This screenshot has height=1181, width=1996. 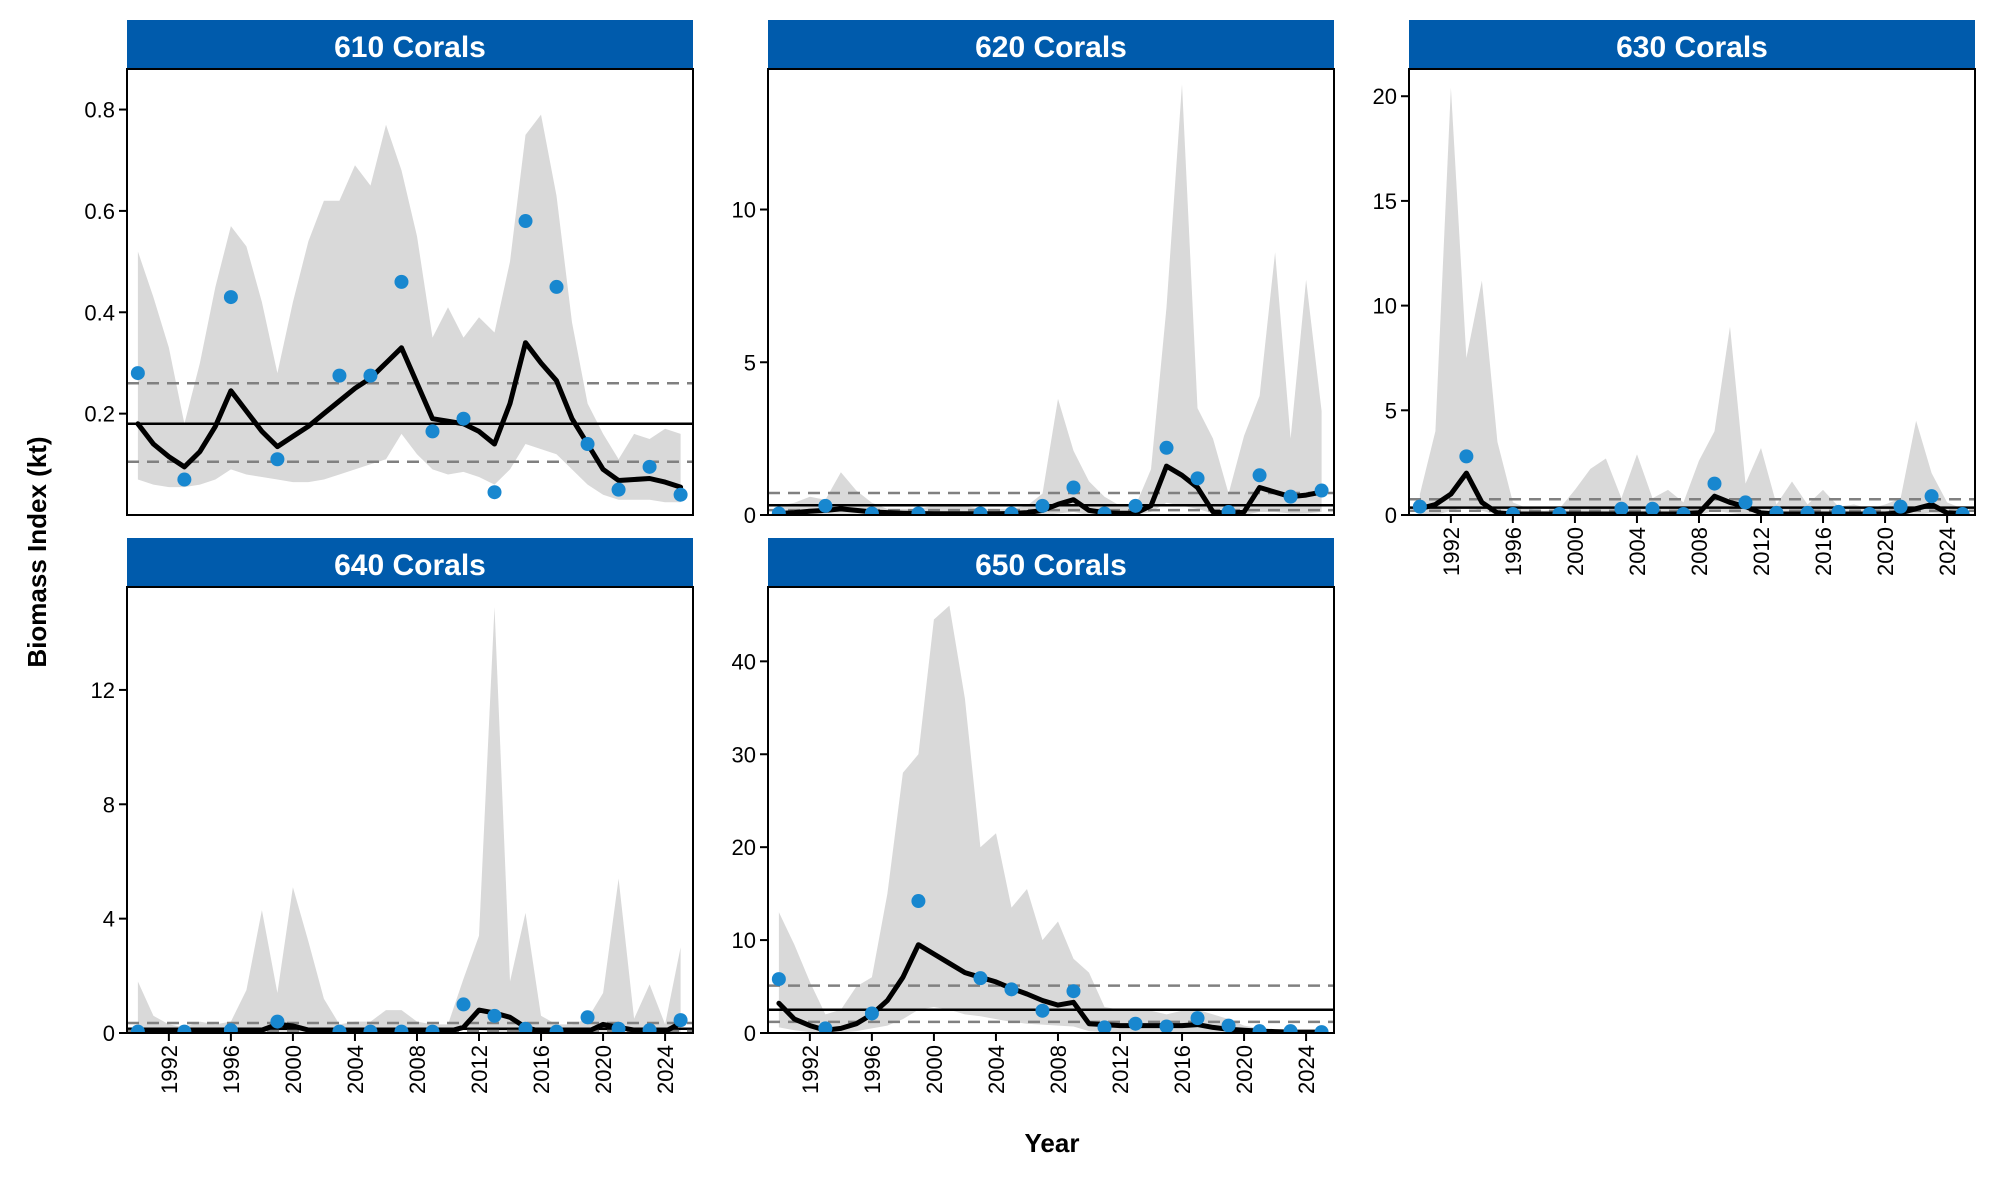 I want to click on x-tick-label: 2004, so click(x=1637, y=551).